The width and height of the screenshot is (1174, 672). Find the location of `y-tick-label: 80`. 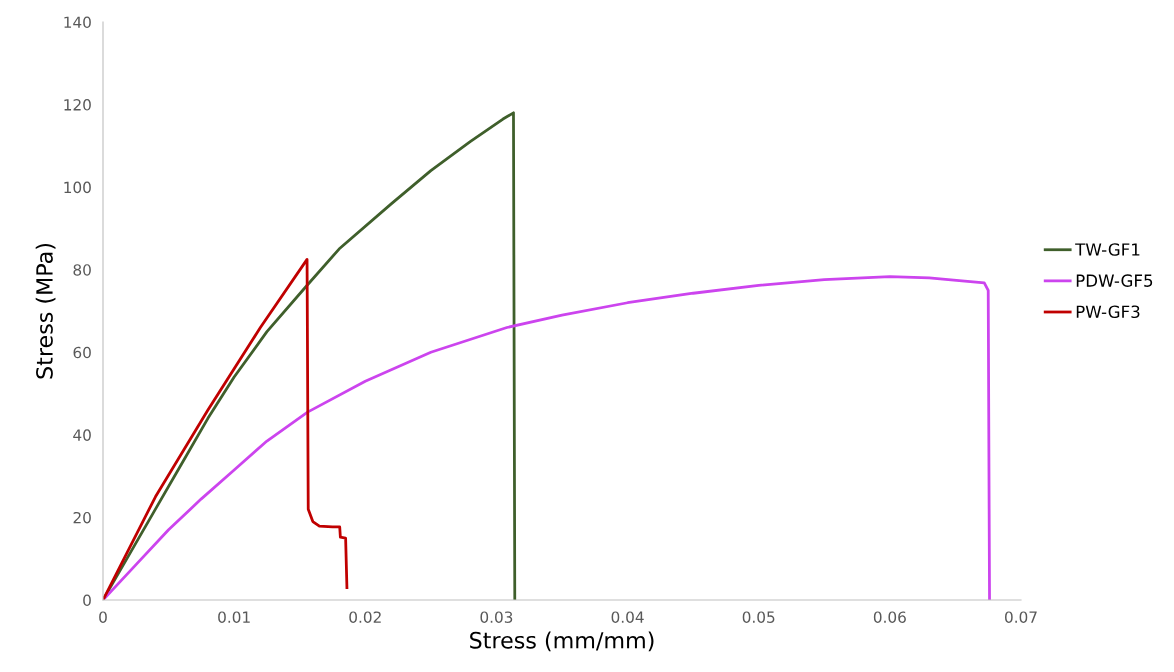

y-tick-label: 80 is located at coordinates (82, 270).